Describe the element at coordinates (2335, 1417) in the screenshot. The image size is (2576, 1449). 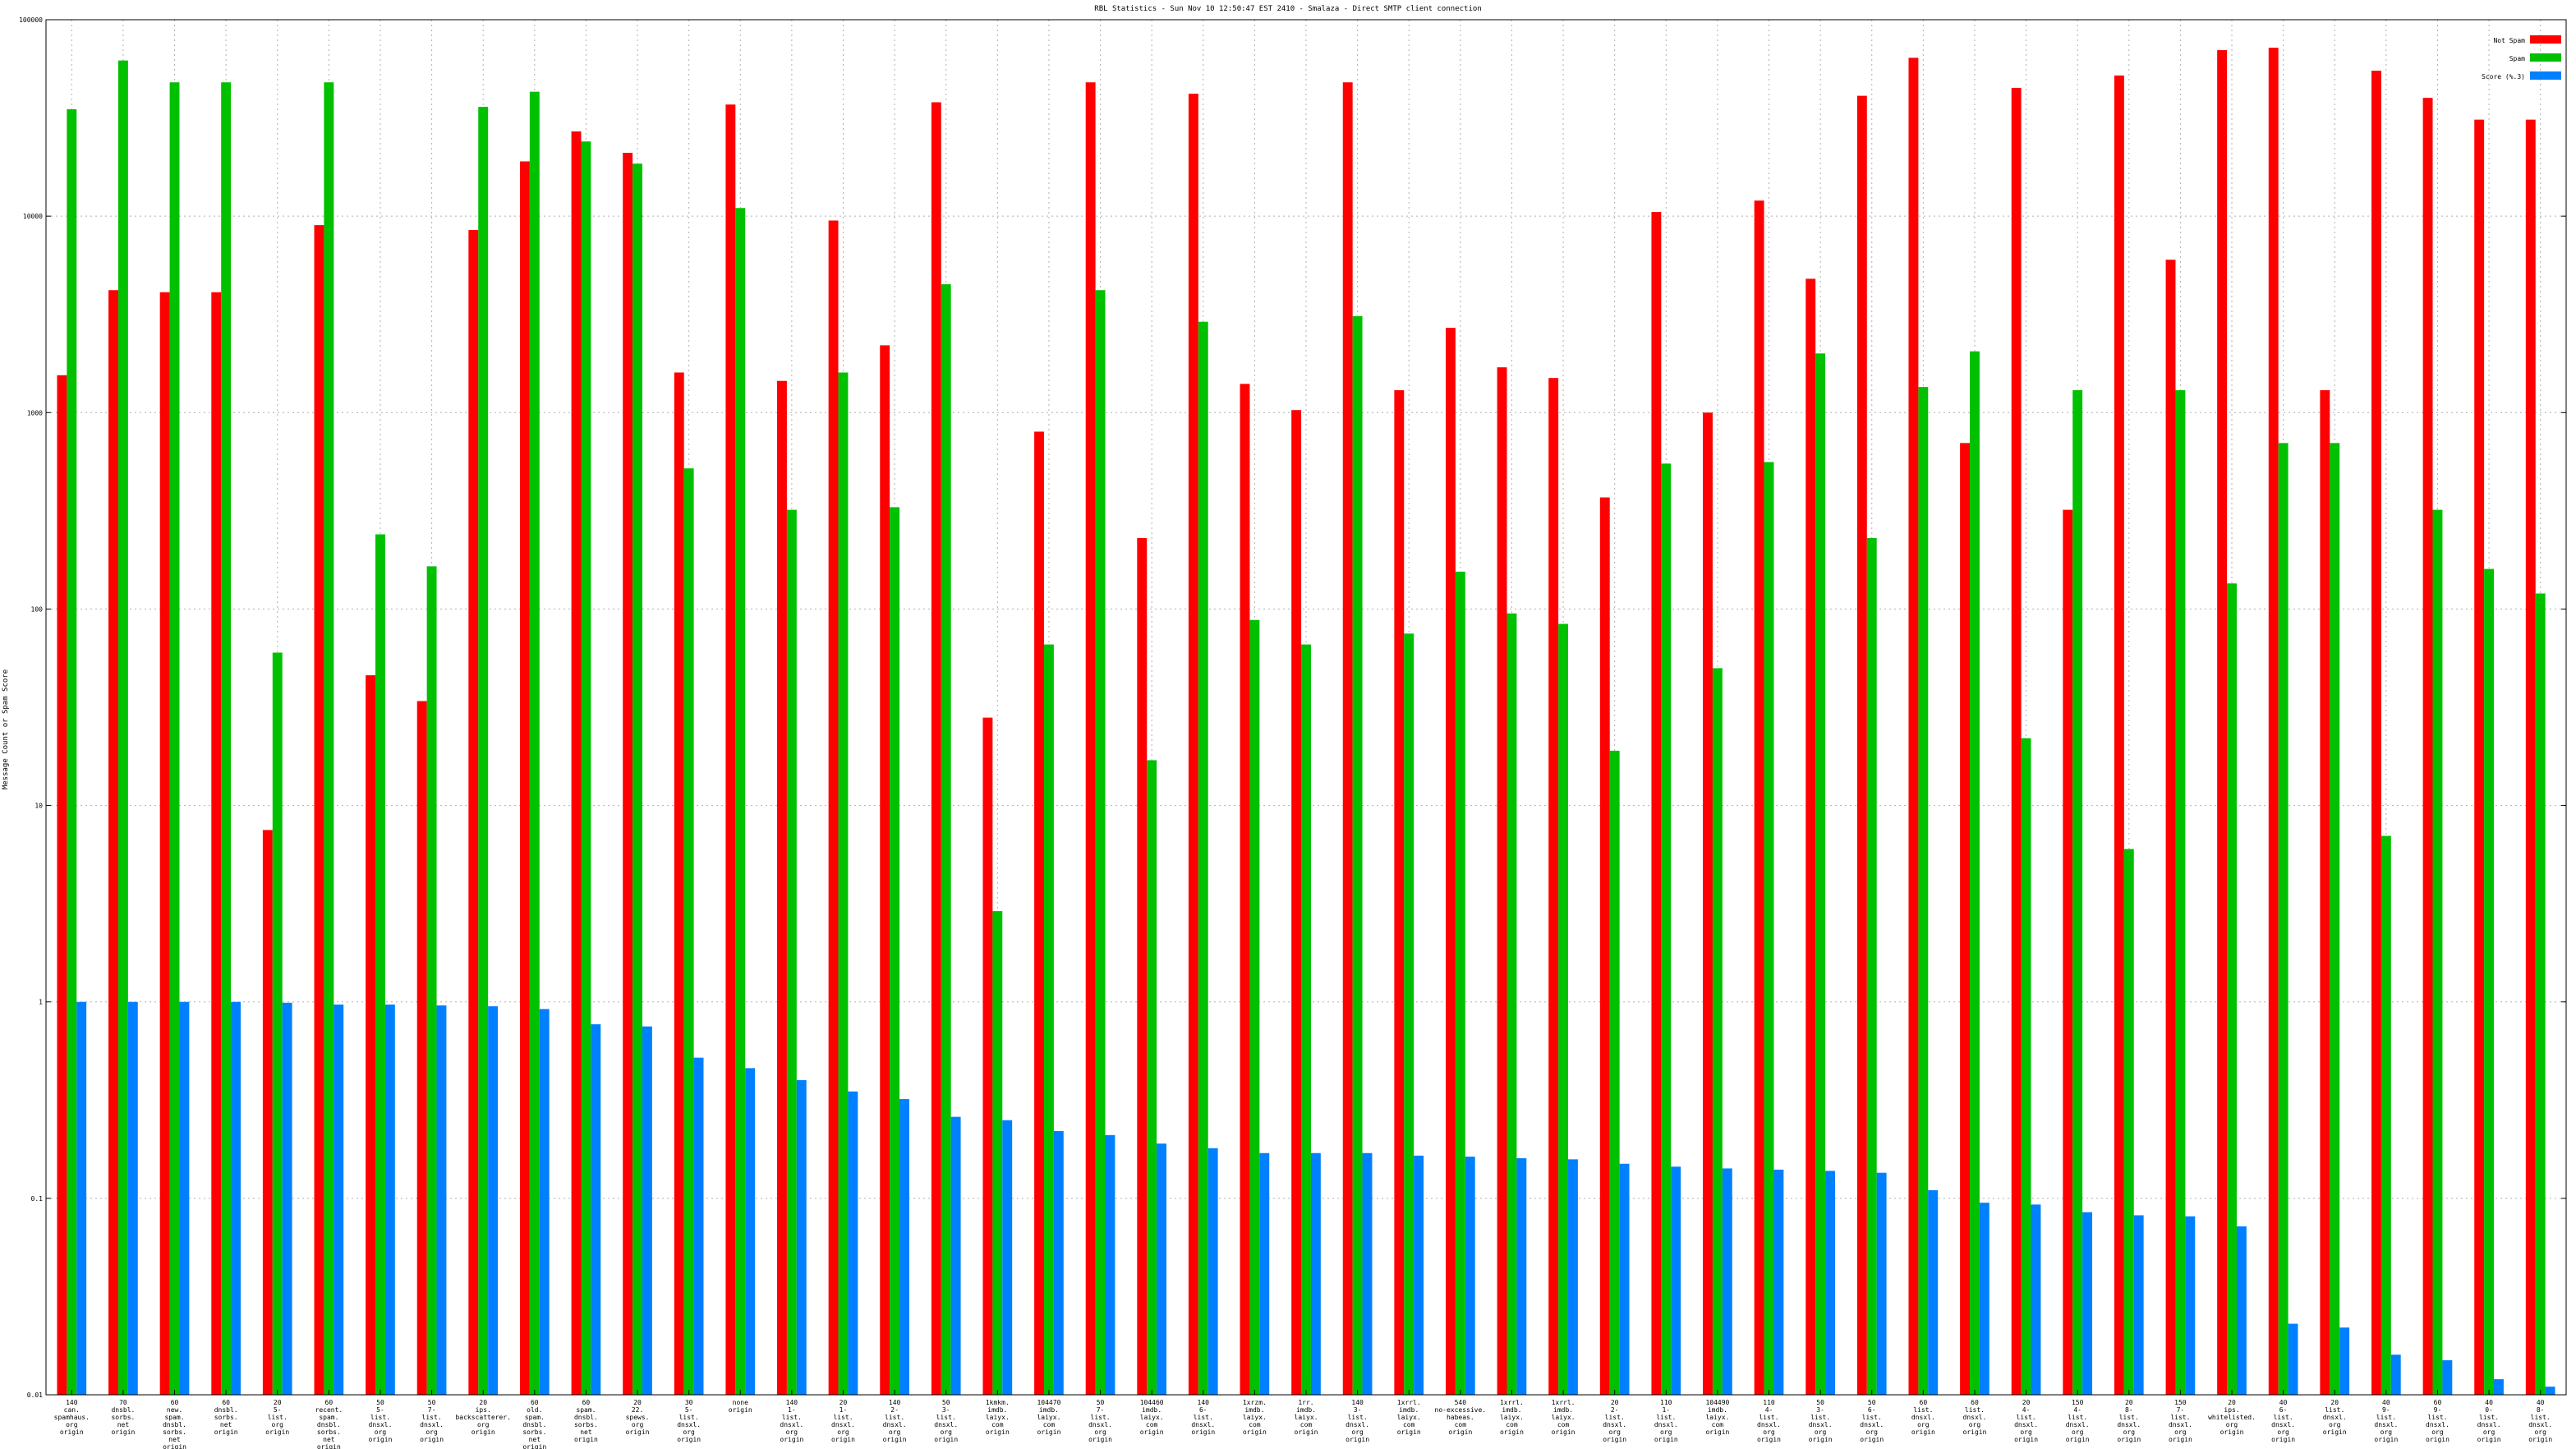
I see `x-tick-label: 20 list. dnsxl. org origin` at that location.